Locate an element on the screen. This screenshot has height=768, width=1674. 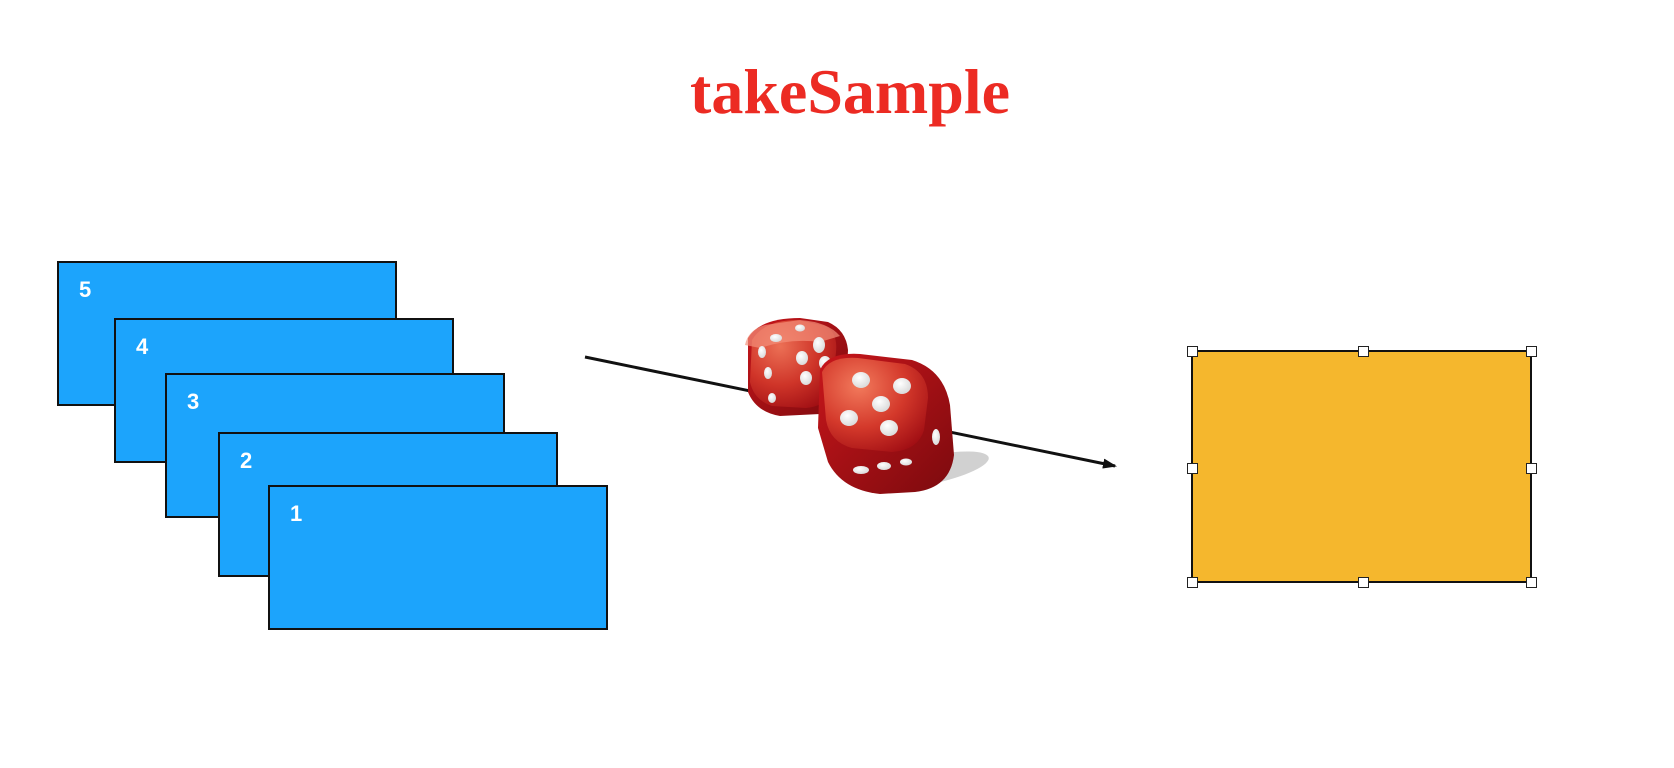
partition-label-1: 1 is located at coordinates (296, 513).